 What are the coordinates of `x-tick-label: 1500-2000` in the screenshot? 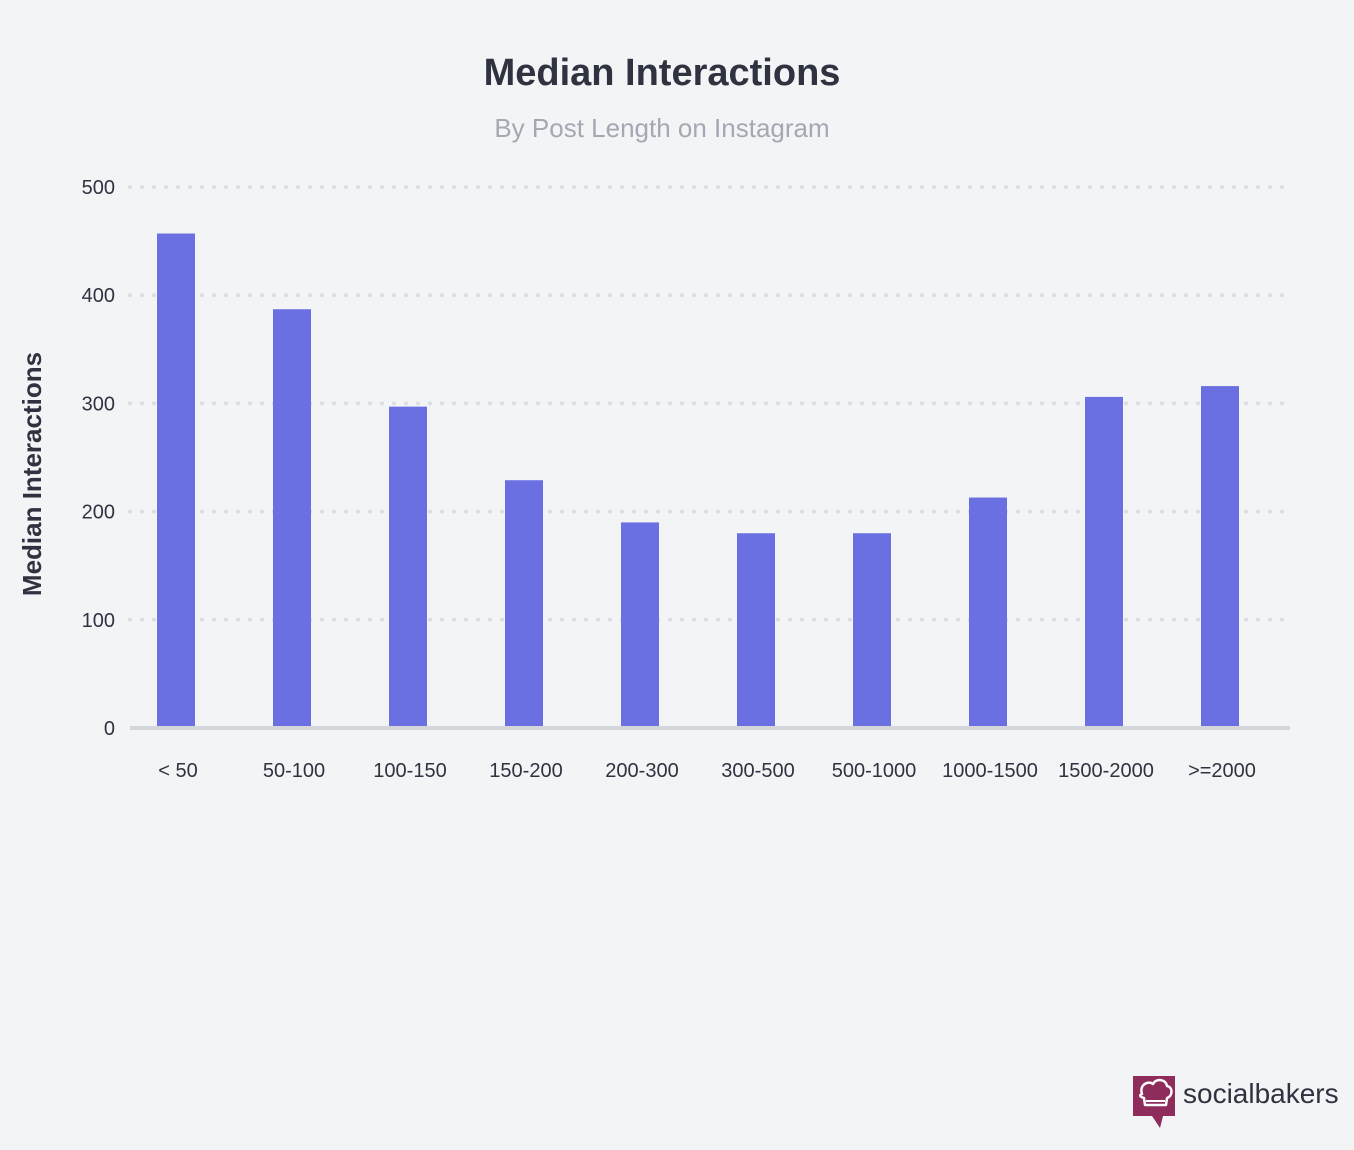 It's located at (1106, 771).